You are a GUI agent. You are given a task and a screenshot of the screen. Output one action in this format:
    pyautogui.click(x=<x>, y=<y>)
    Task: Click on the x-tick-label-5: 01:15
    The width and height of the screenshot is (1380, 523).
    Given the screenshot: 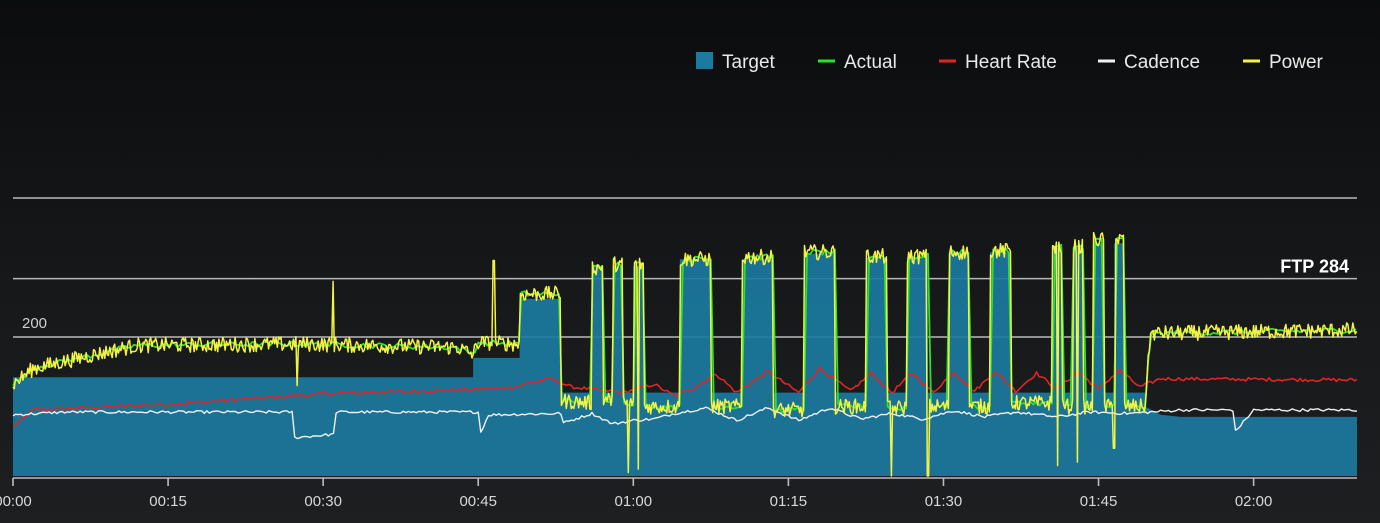 What is the action you would take?
    pyautogui.click(x=789, y=501)
    